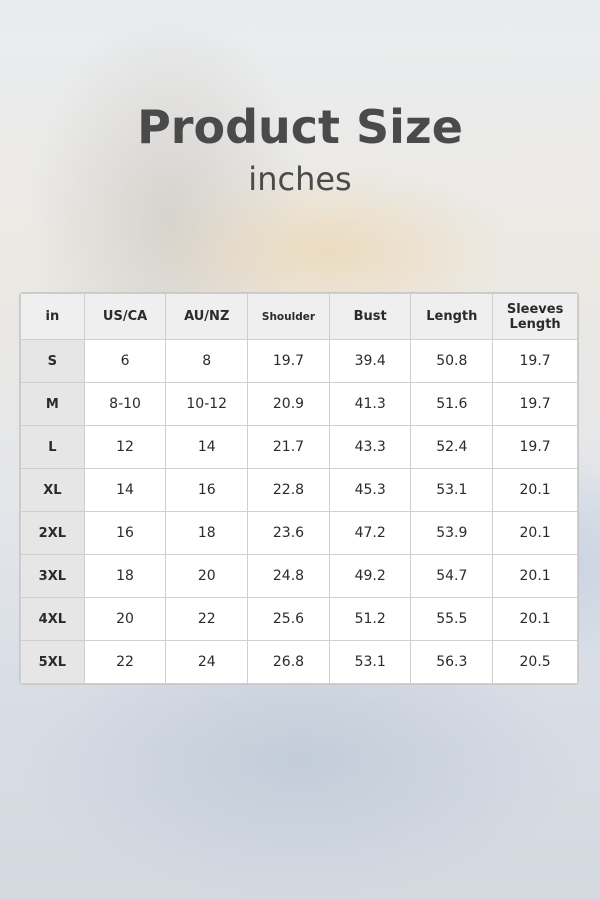  Describe the element at coordinates (52, 404) in the screenshot. I see `size-label: M` at that location.